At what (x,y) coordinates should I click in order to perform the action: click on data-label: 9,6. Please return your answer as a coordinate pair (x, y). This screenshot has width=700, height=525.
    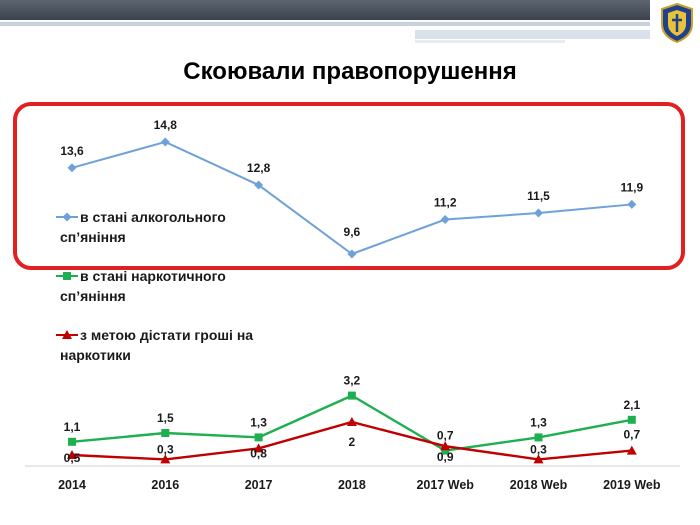
    Looking at the image, I should click on (352, 232).